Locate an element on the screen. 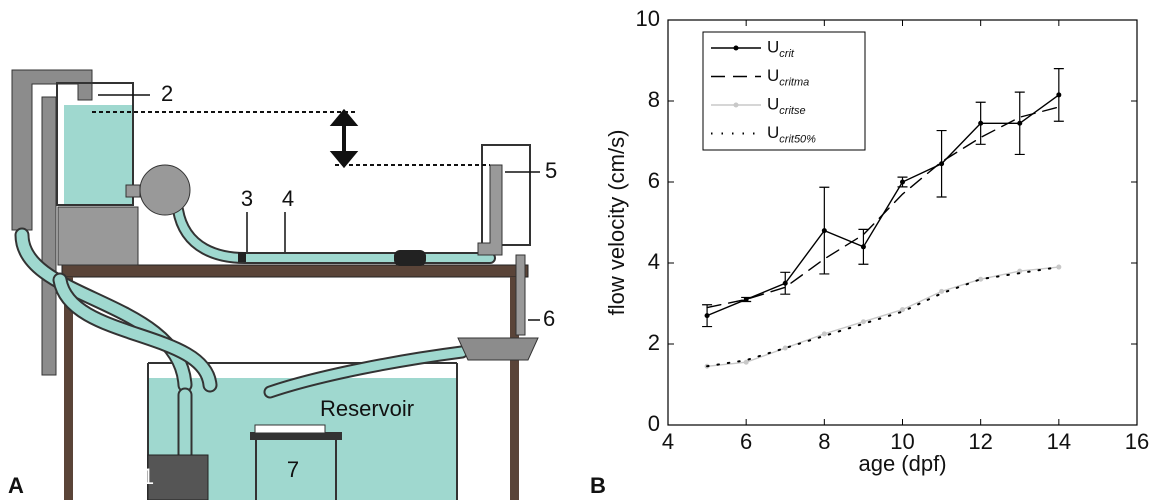  y-tick-label: 6 is located at coordinates (654, 180).